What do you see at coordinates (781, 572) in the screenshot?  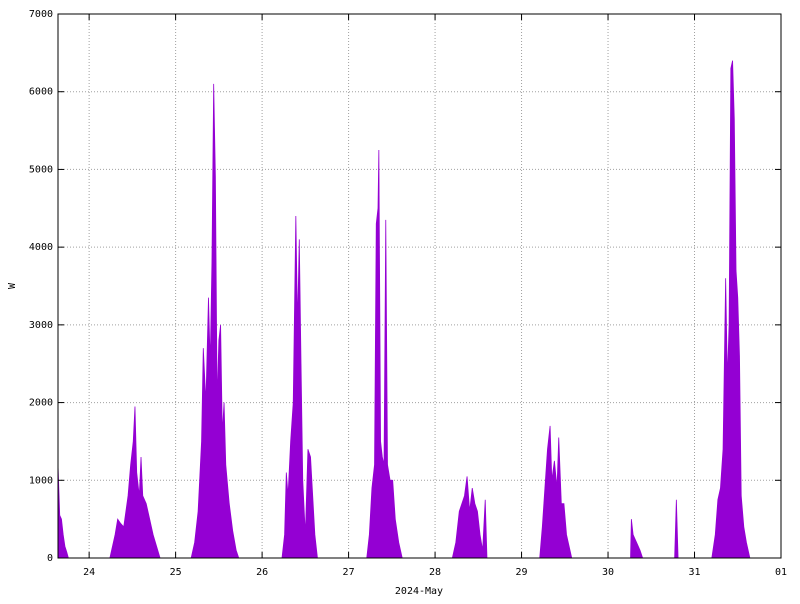 I see `x-tick-label: 01` at bounding box center [781, 572].